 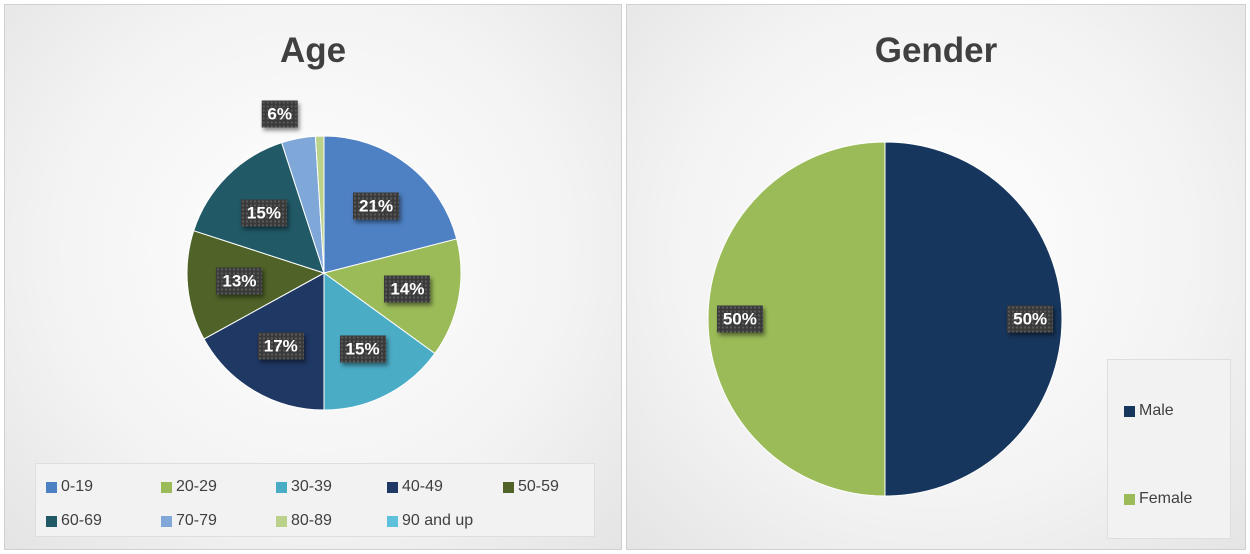 I want to click on gender-legend-item-male: Male, so click(x=1149, y=411).